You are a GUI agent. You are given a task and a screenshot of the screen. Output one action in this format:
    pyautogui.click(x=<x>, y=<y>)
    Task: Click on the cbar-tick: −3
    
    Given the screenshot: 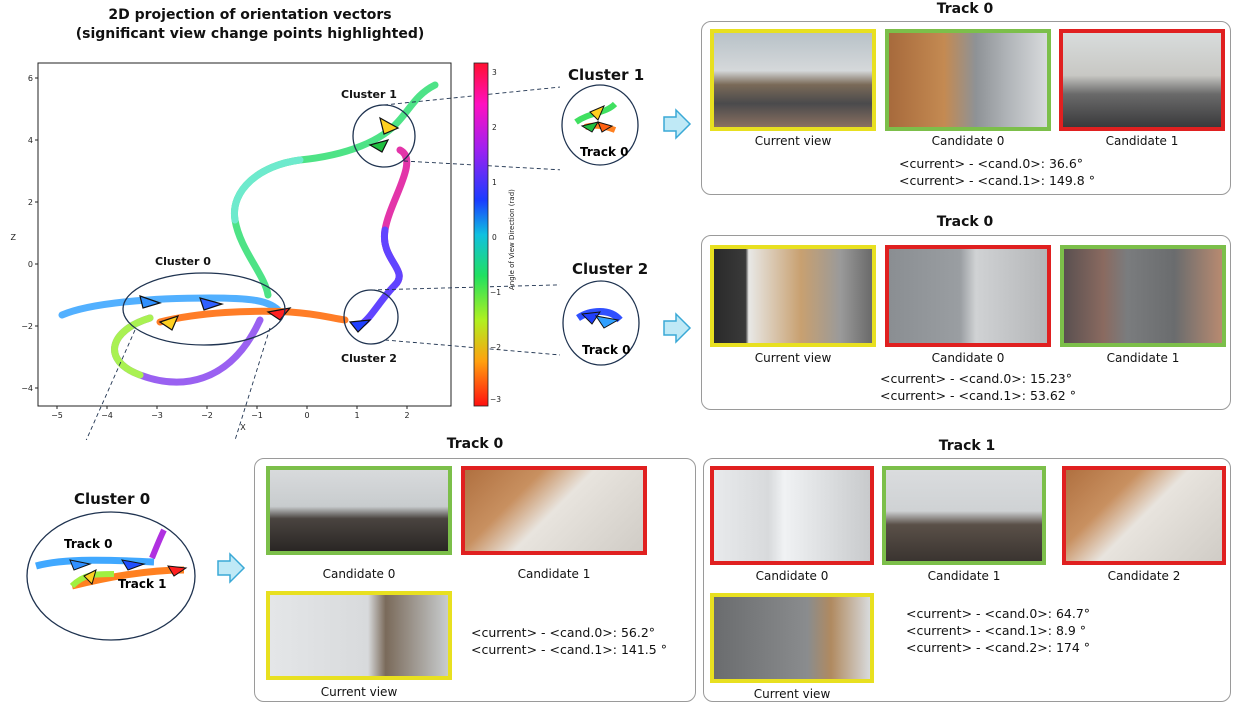 What is the action you would take?
    pyautogui.click(x=495, y=399)
    